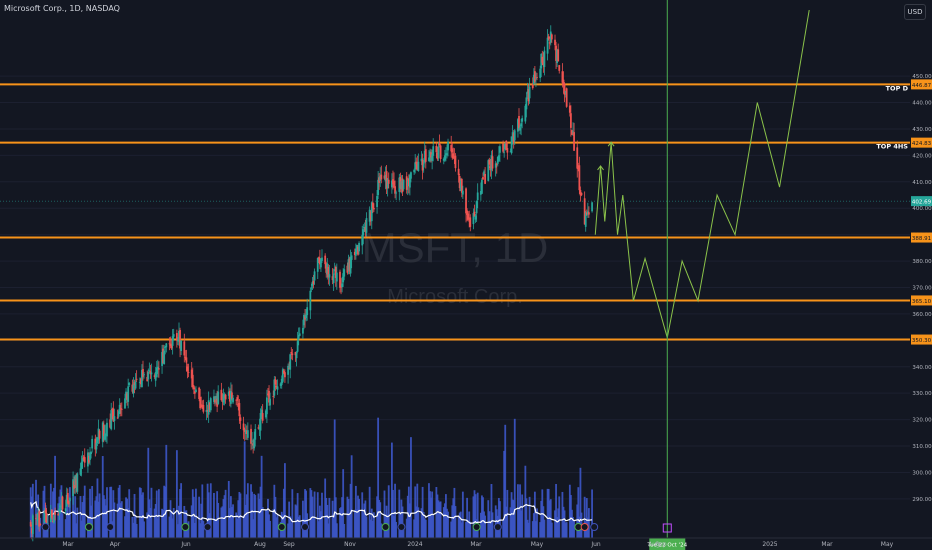 This screenshot has width=932, height=550. Describe the element at coordinates (600, 168) in the screenshot. I see `projection-arrowhead` at that location.